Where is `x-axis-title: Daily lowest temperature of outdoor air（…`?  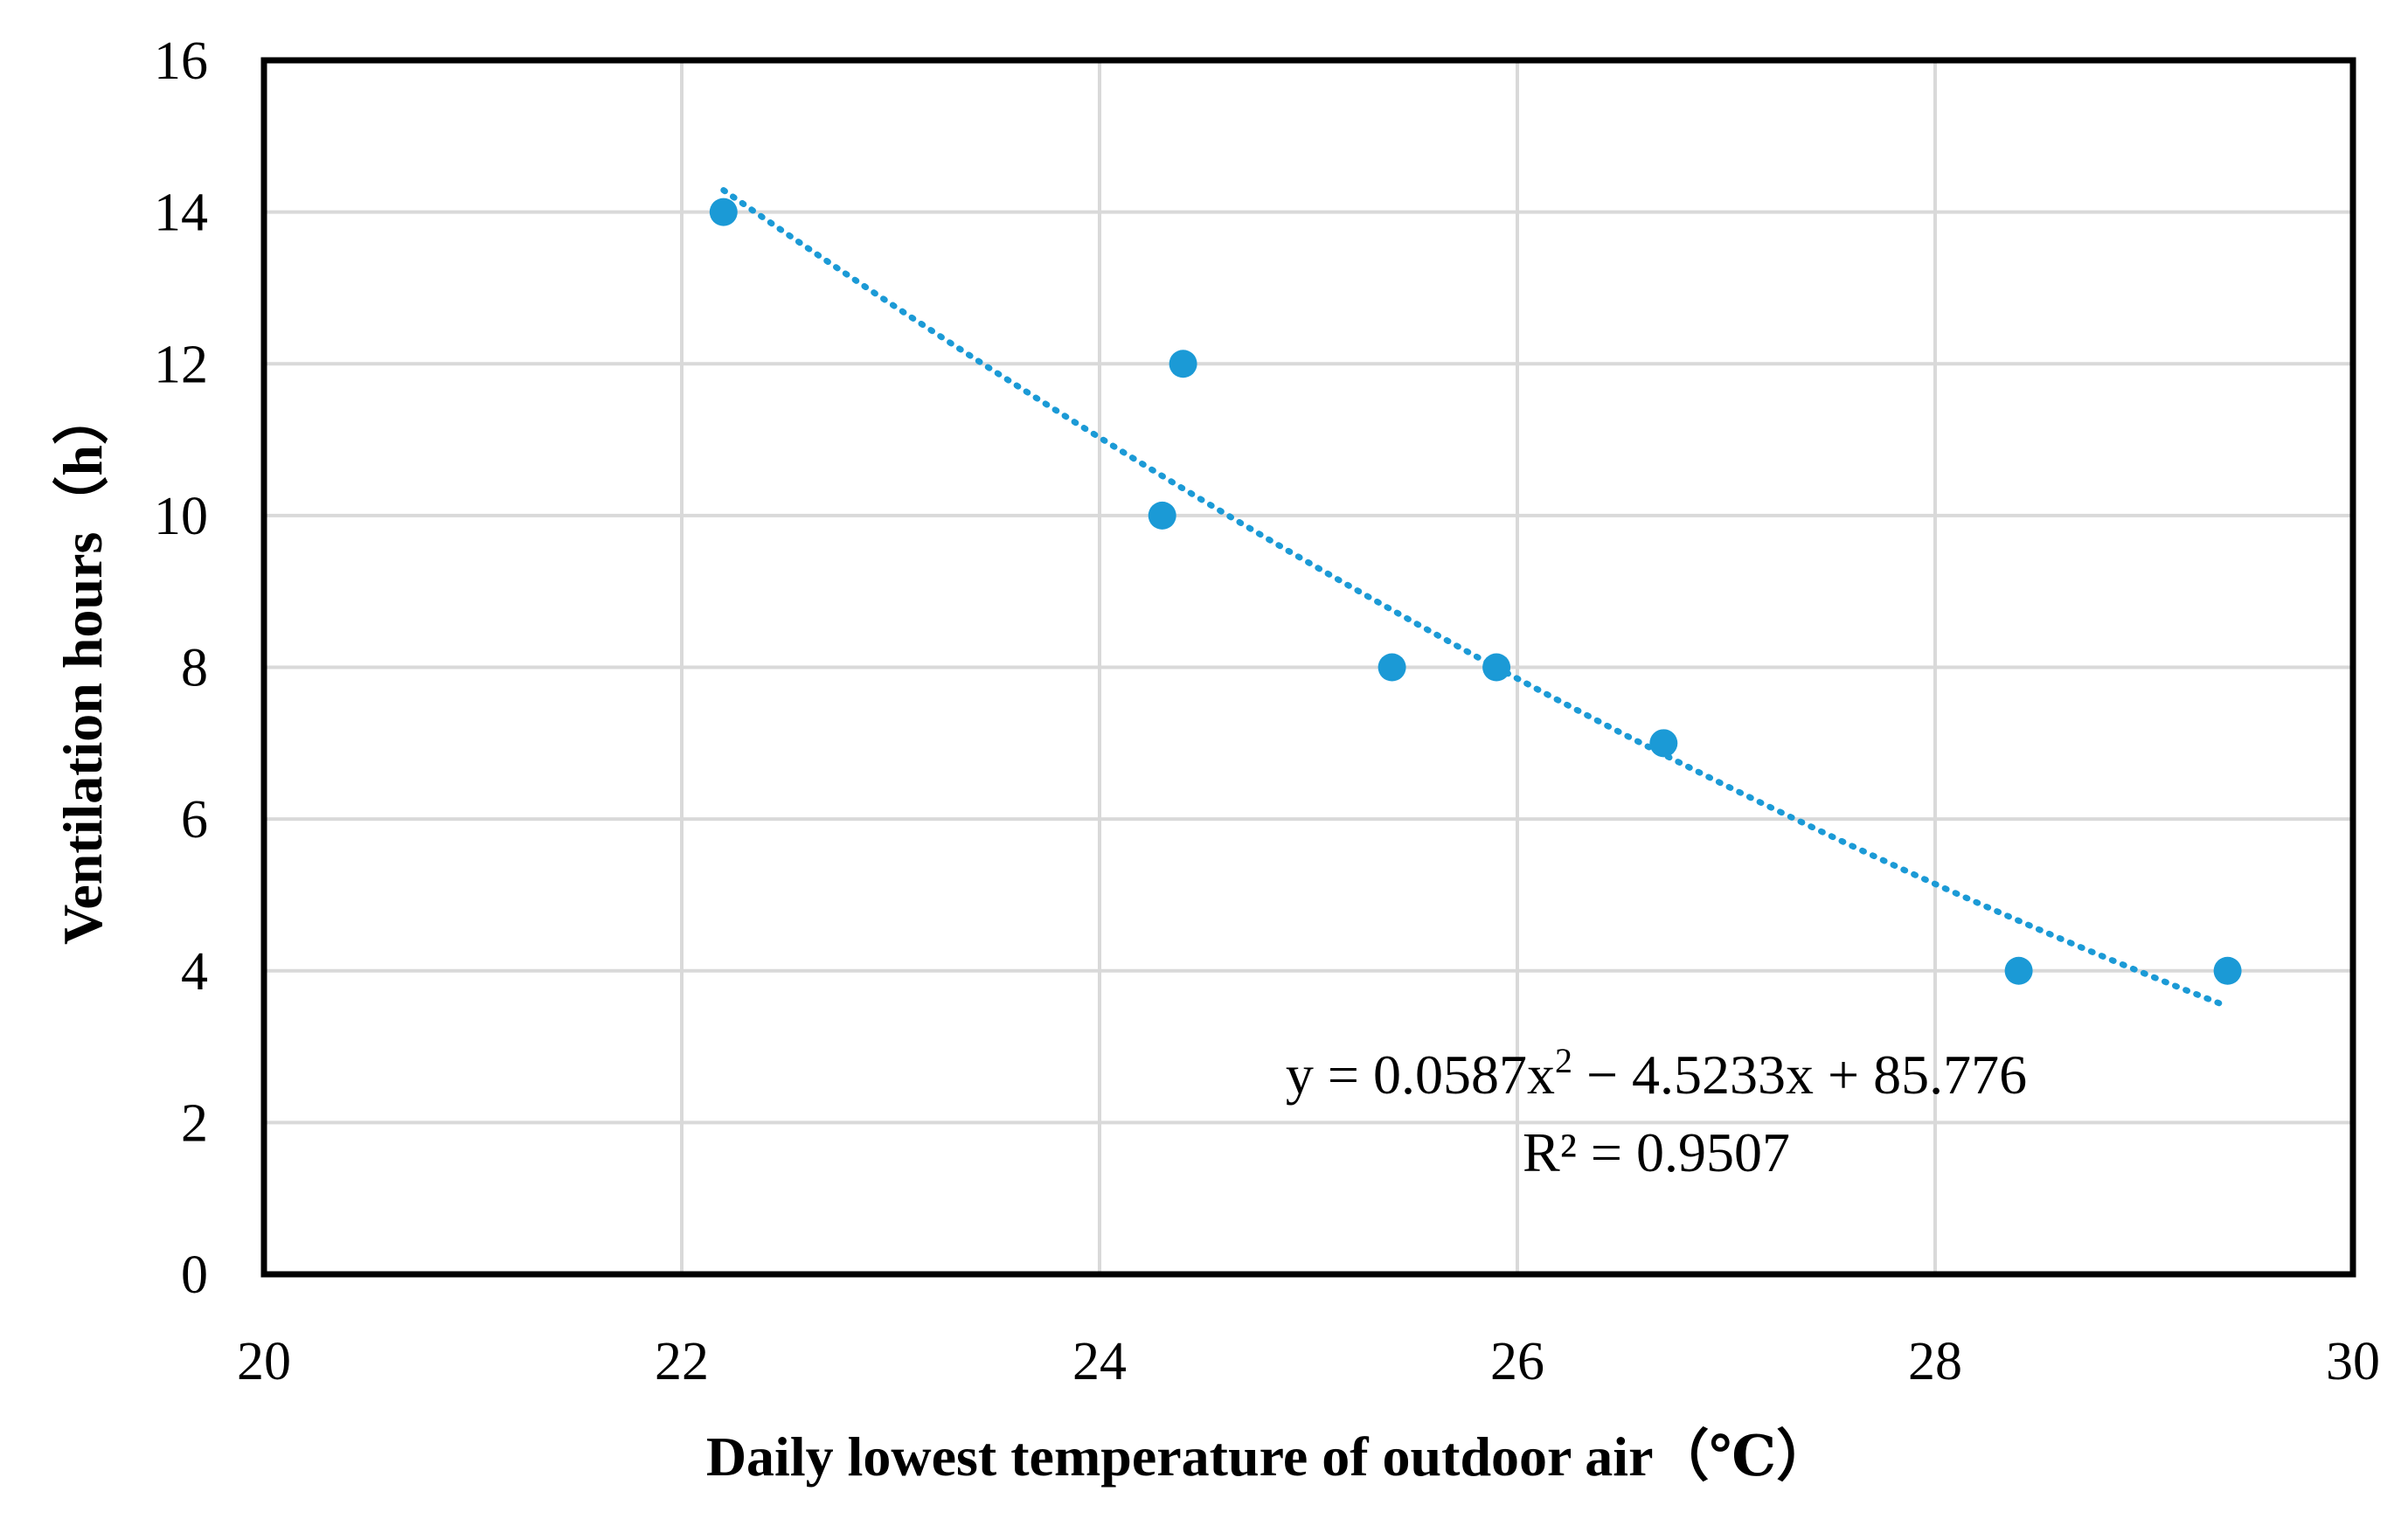
x-axis-title: Daily lowest temperature of outdoor air（… is located at coordinates (1269, 1456).